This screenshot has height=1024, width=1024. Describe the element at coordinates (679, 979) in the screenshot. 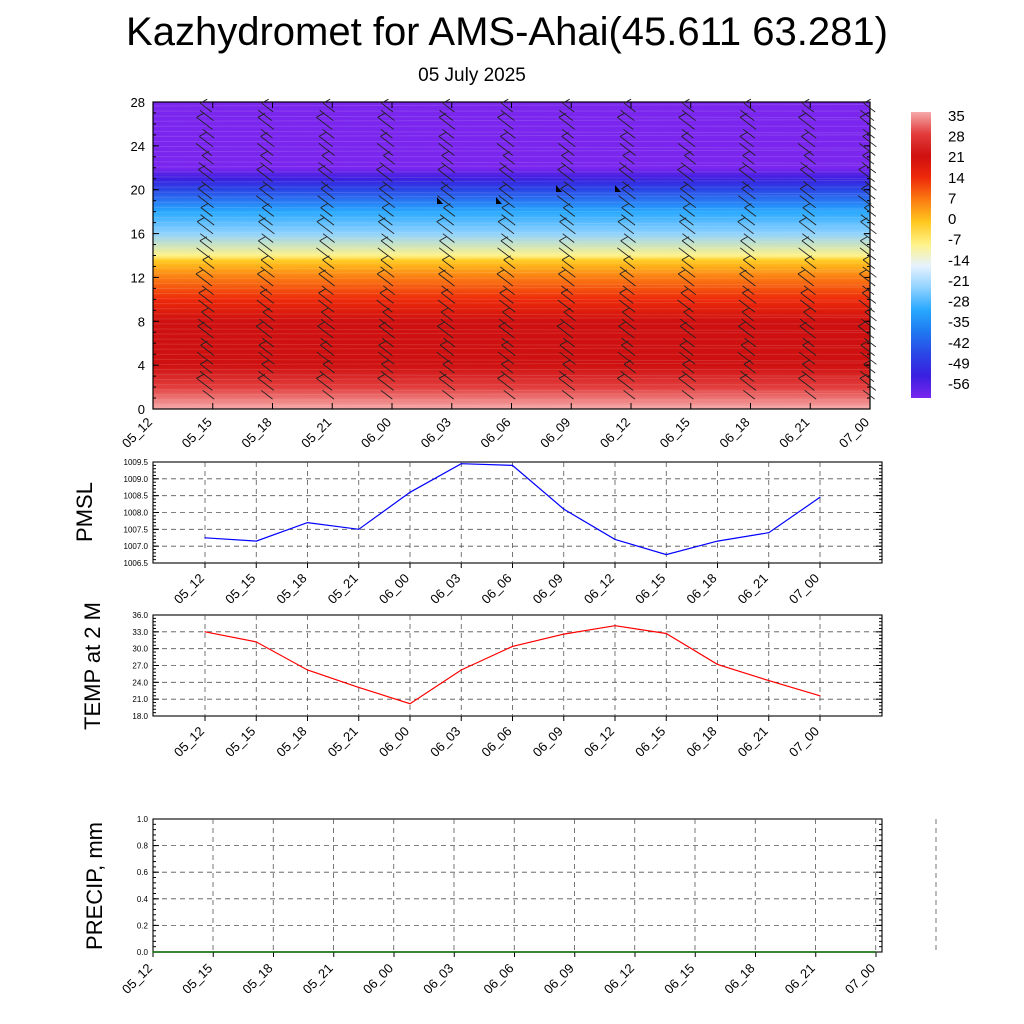

I see `x-tick-label: 06_15` at that location.